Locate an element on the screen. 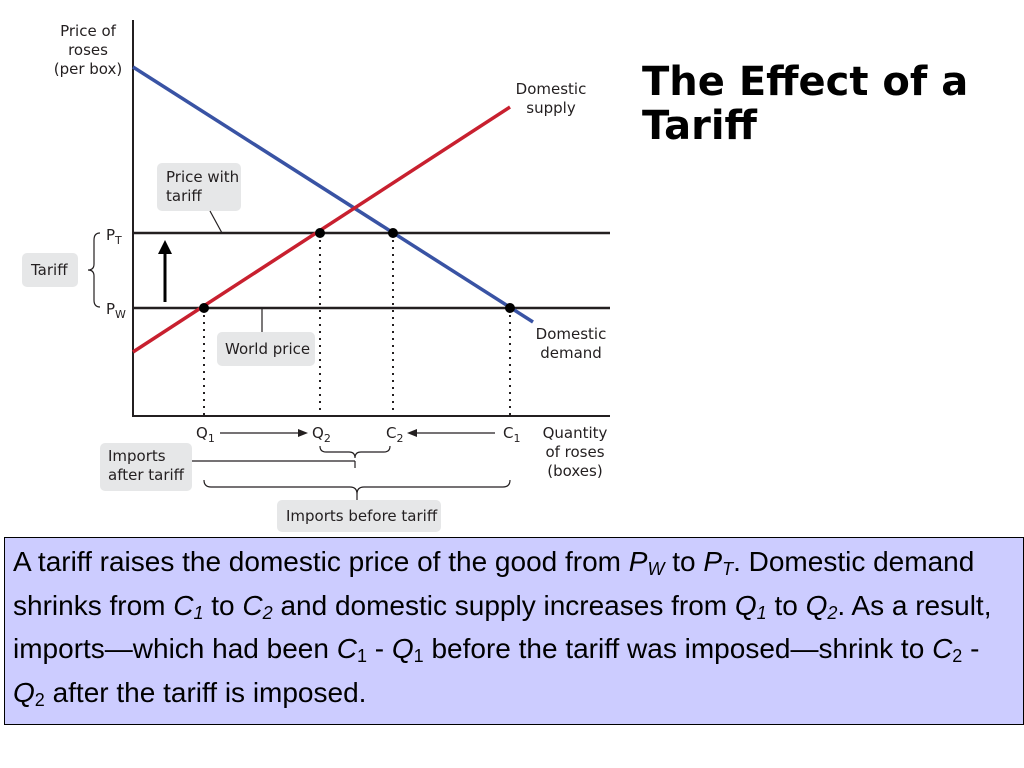 This screenshot has width=1024, height=768. box-label: Price with is located at coordinates (202, 177).